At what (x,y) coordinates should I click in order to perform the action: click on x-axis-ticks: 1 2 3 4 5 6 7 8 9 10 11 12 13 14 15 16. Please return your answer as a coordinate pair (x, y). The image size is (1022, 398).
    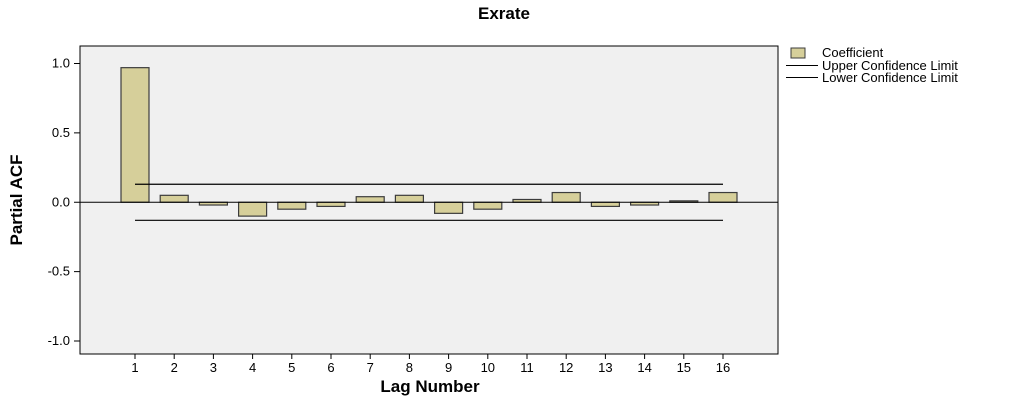
    Looking at the image, I should click on (430, 364).